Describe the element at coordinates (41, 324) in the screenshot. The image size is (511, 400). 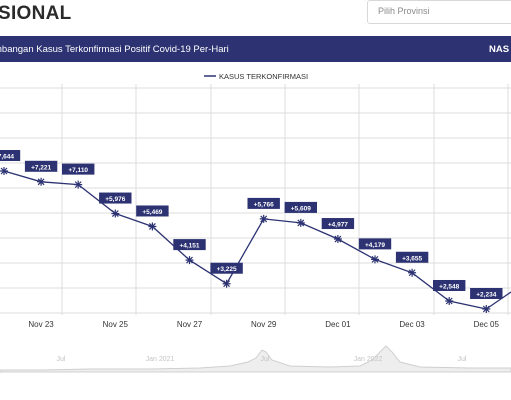
I see `x-tick-label: Nov 23` at that location.